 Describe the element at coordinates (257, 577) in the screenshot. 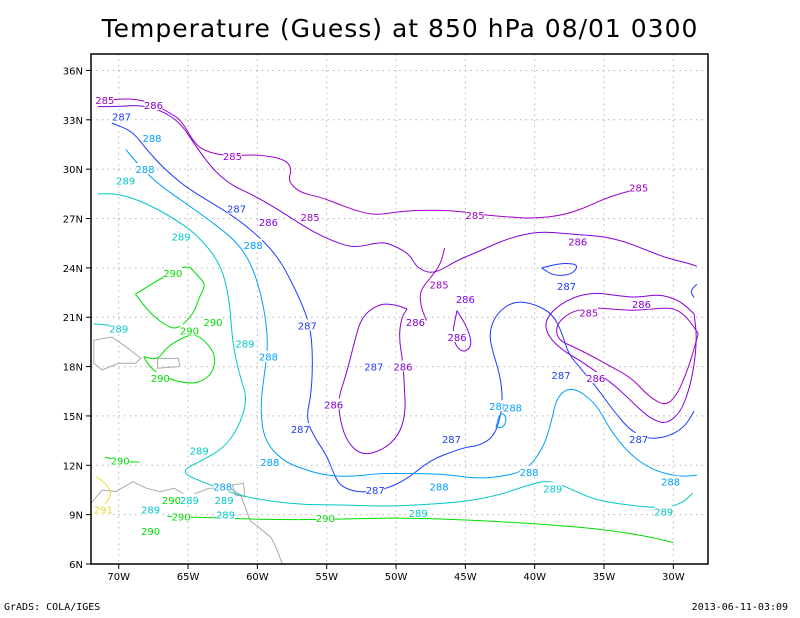

I see `x-tick-label: 60W` at that location.